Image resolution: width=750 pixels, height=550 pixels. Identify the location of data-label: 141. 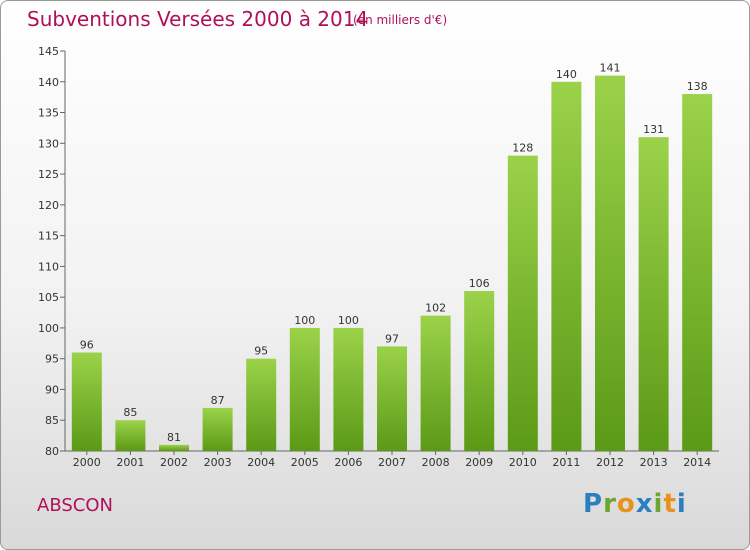
(610, 68).